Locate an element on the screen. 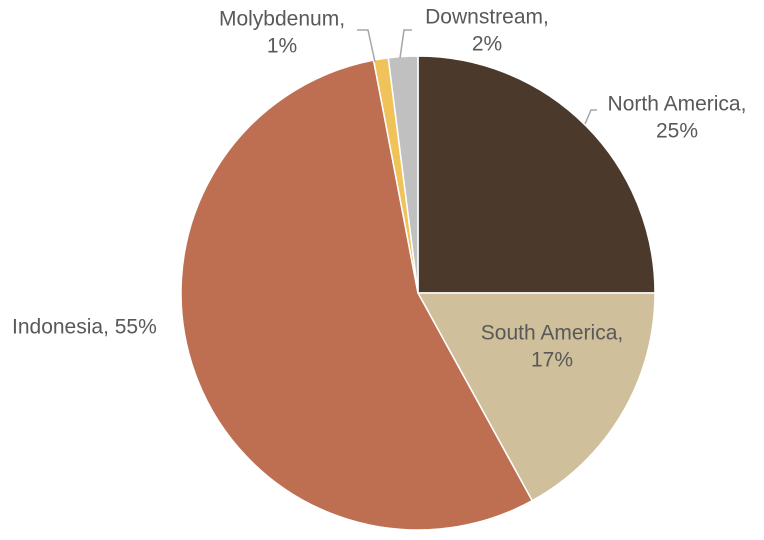  data-label: Downstream, is located at coordinates (487, 17).